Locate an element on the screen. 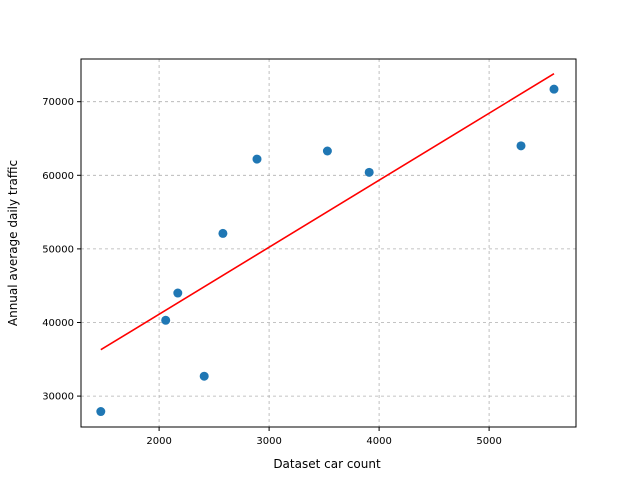 The width and height of the screenshot is (640, 480). x-tick-label: 3000 is located at coordinates (268, 441).